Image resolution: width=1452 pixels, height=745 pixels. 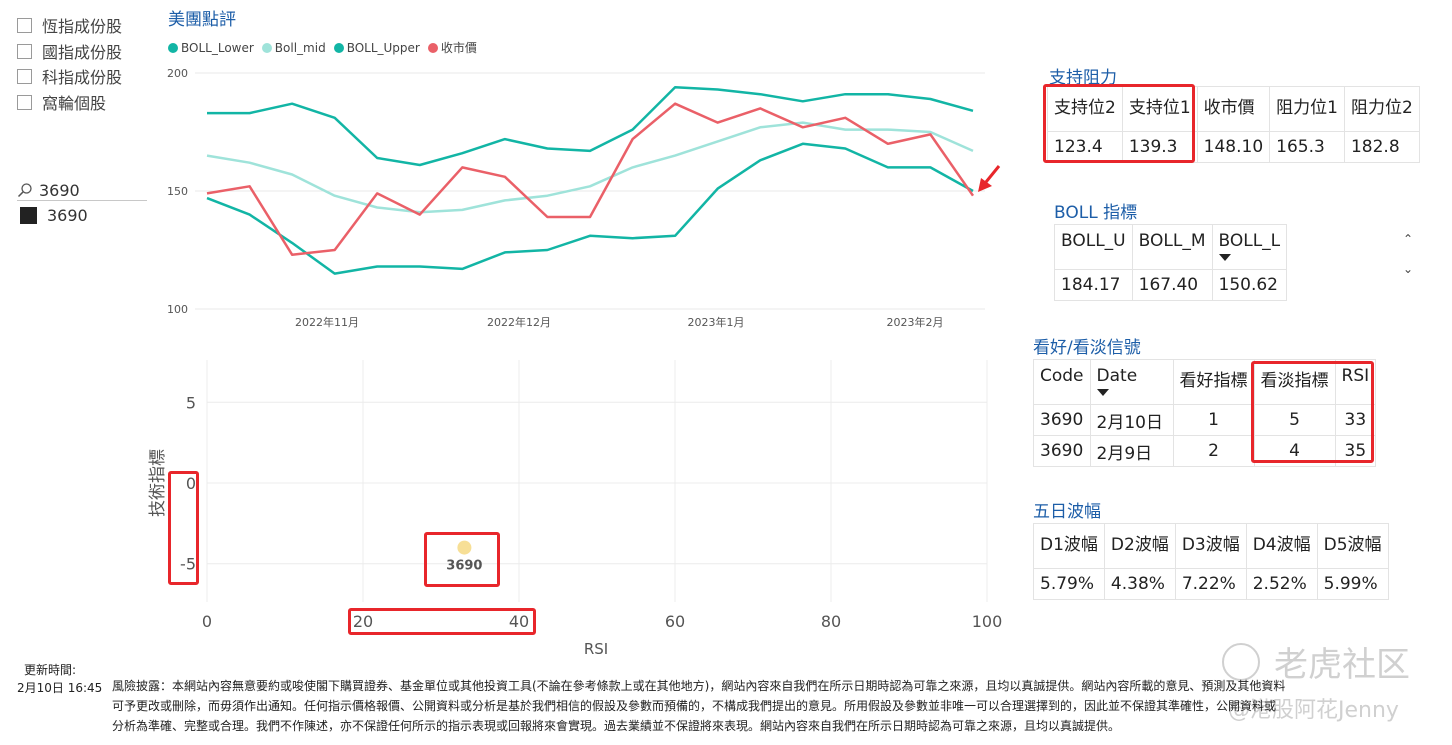 I want to click on tiger-logo-icon, so click(x=1241, y=661).